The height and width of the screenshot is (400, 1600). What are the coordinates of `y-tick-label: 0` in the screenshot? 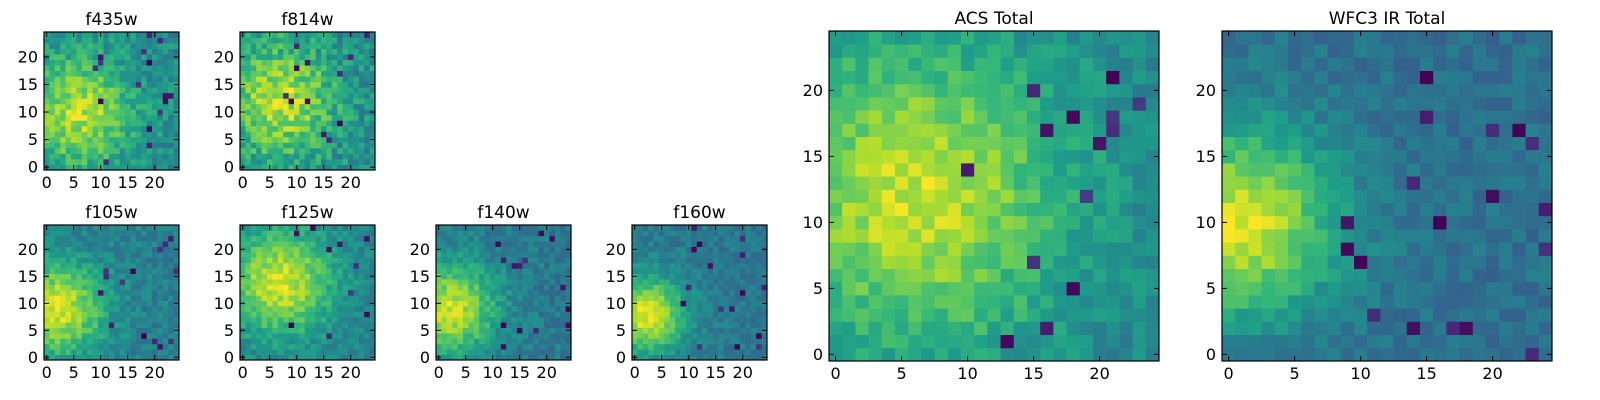 It's located at (621, 357).